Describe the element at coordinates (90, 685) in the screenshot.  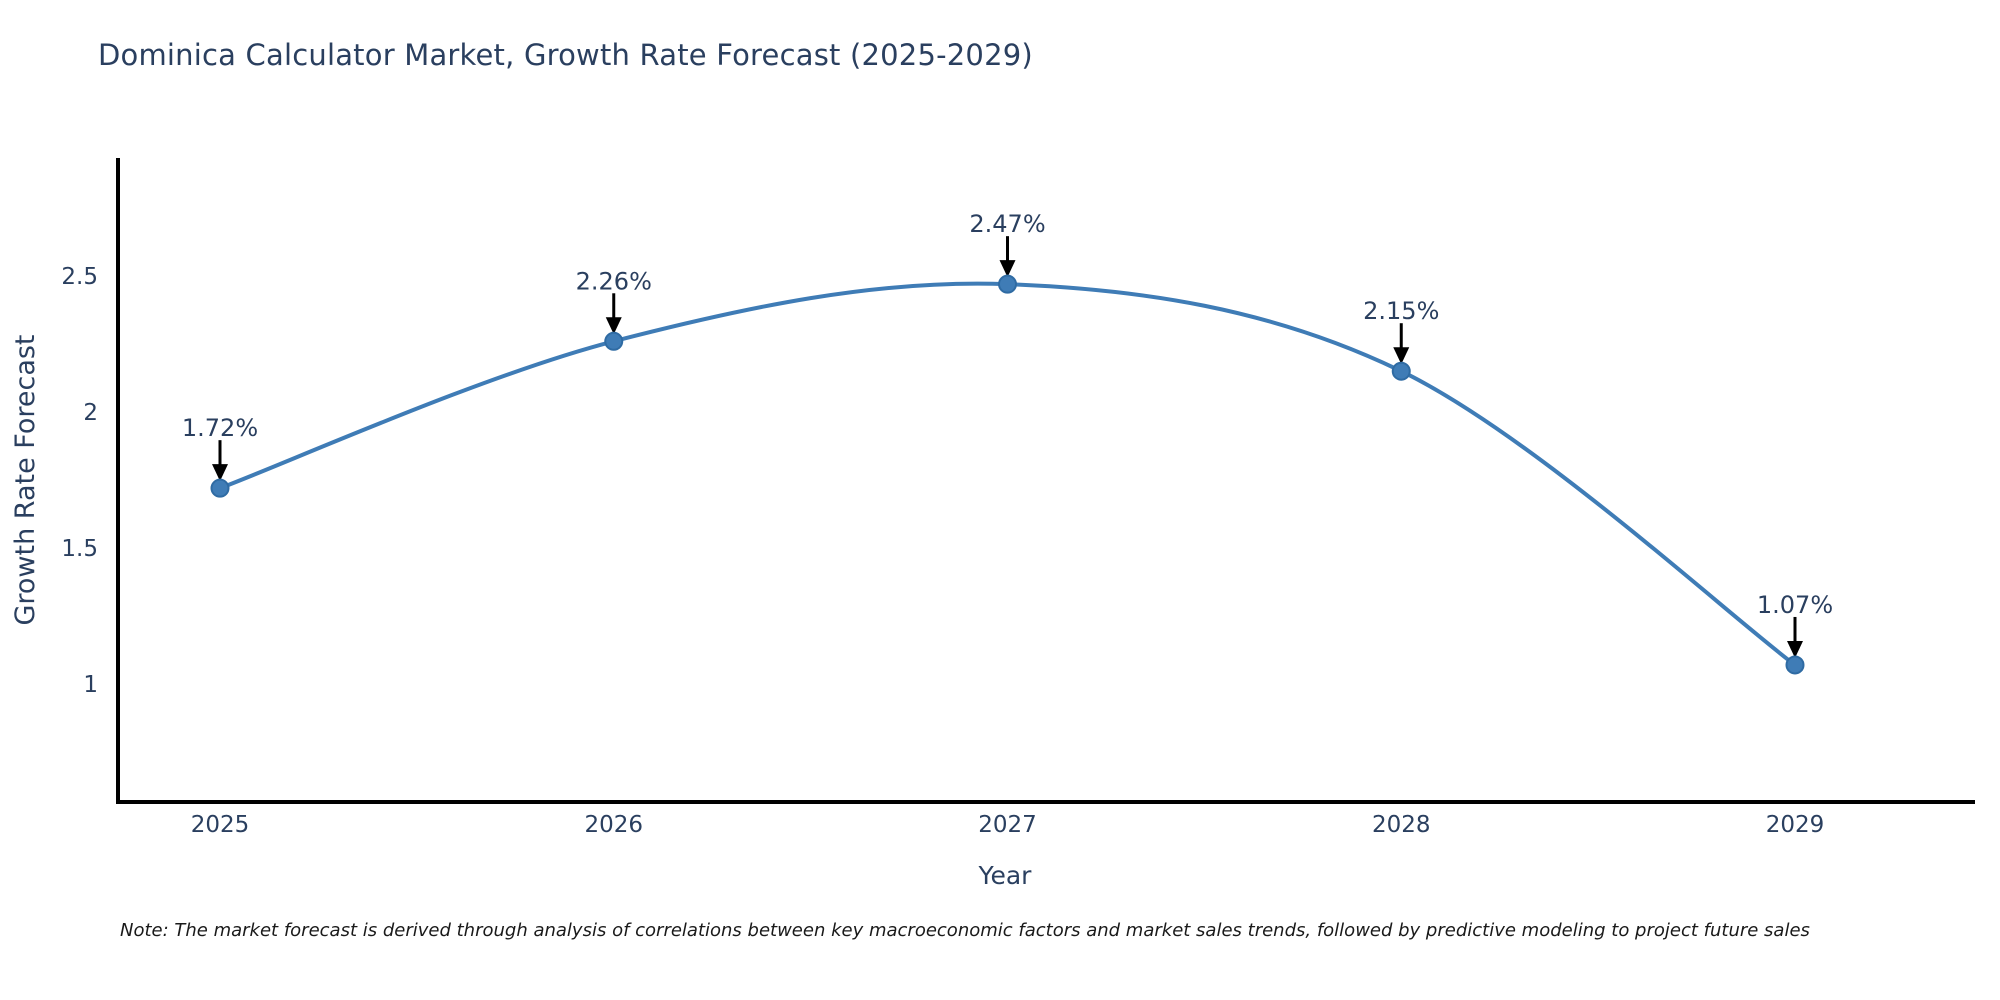
I see `y-tick-label: 1` at that location.